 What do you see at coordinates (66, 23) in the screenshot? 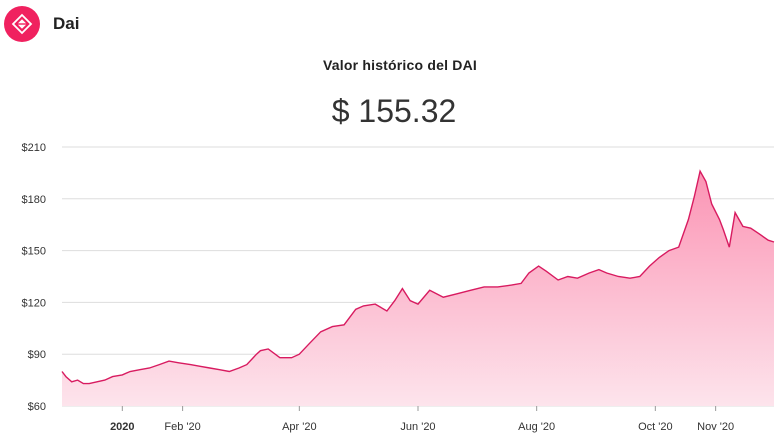
I see `coin-name: Dai` at bounding box center [66, 23].